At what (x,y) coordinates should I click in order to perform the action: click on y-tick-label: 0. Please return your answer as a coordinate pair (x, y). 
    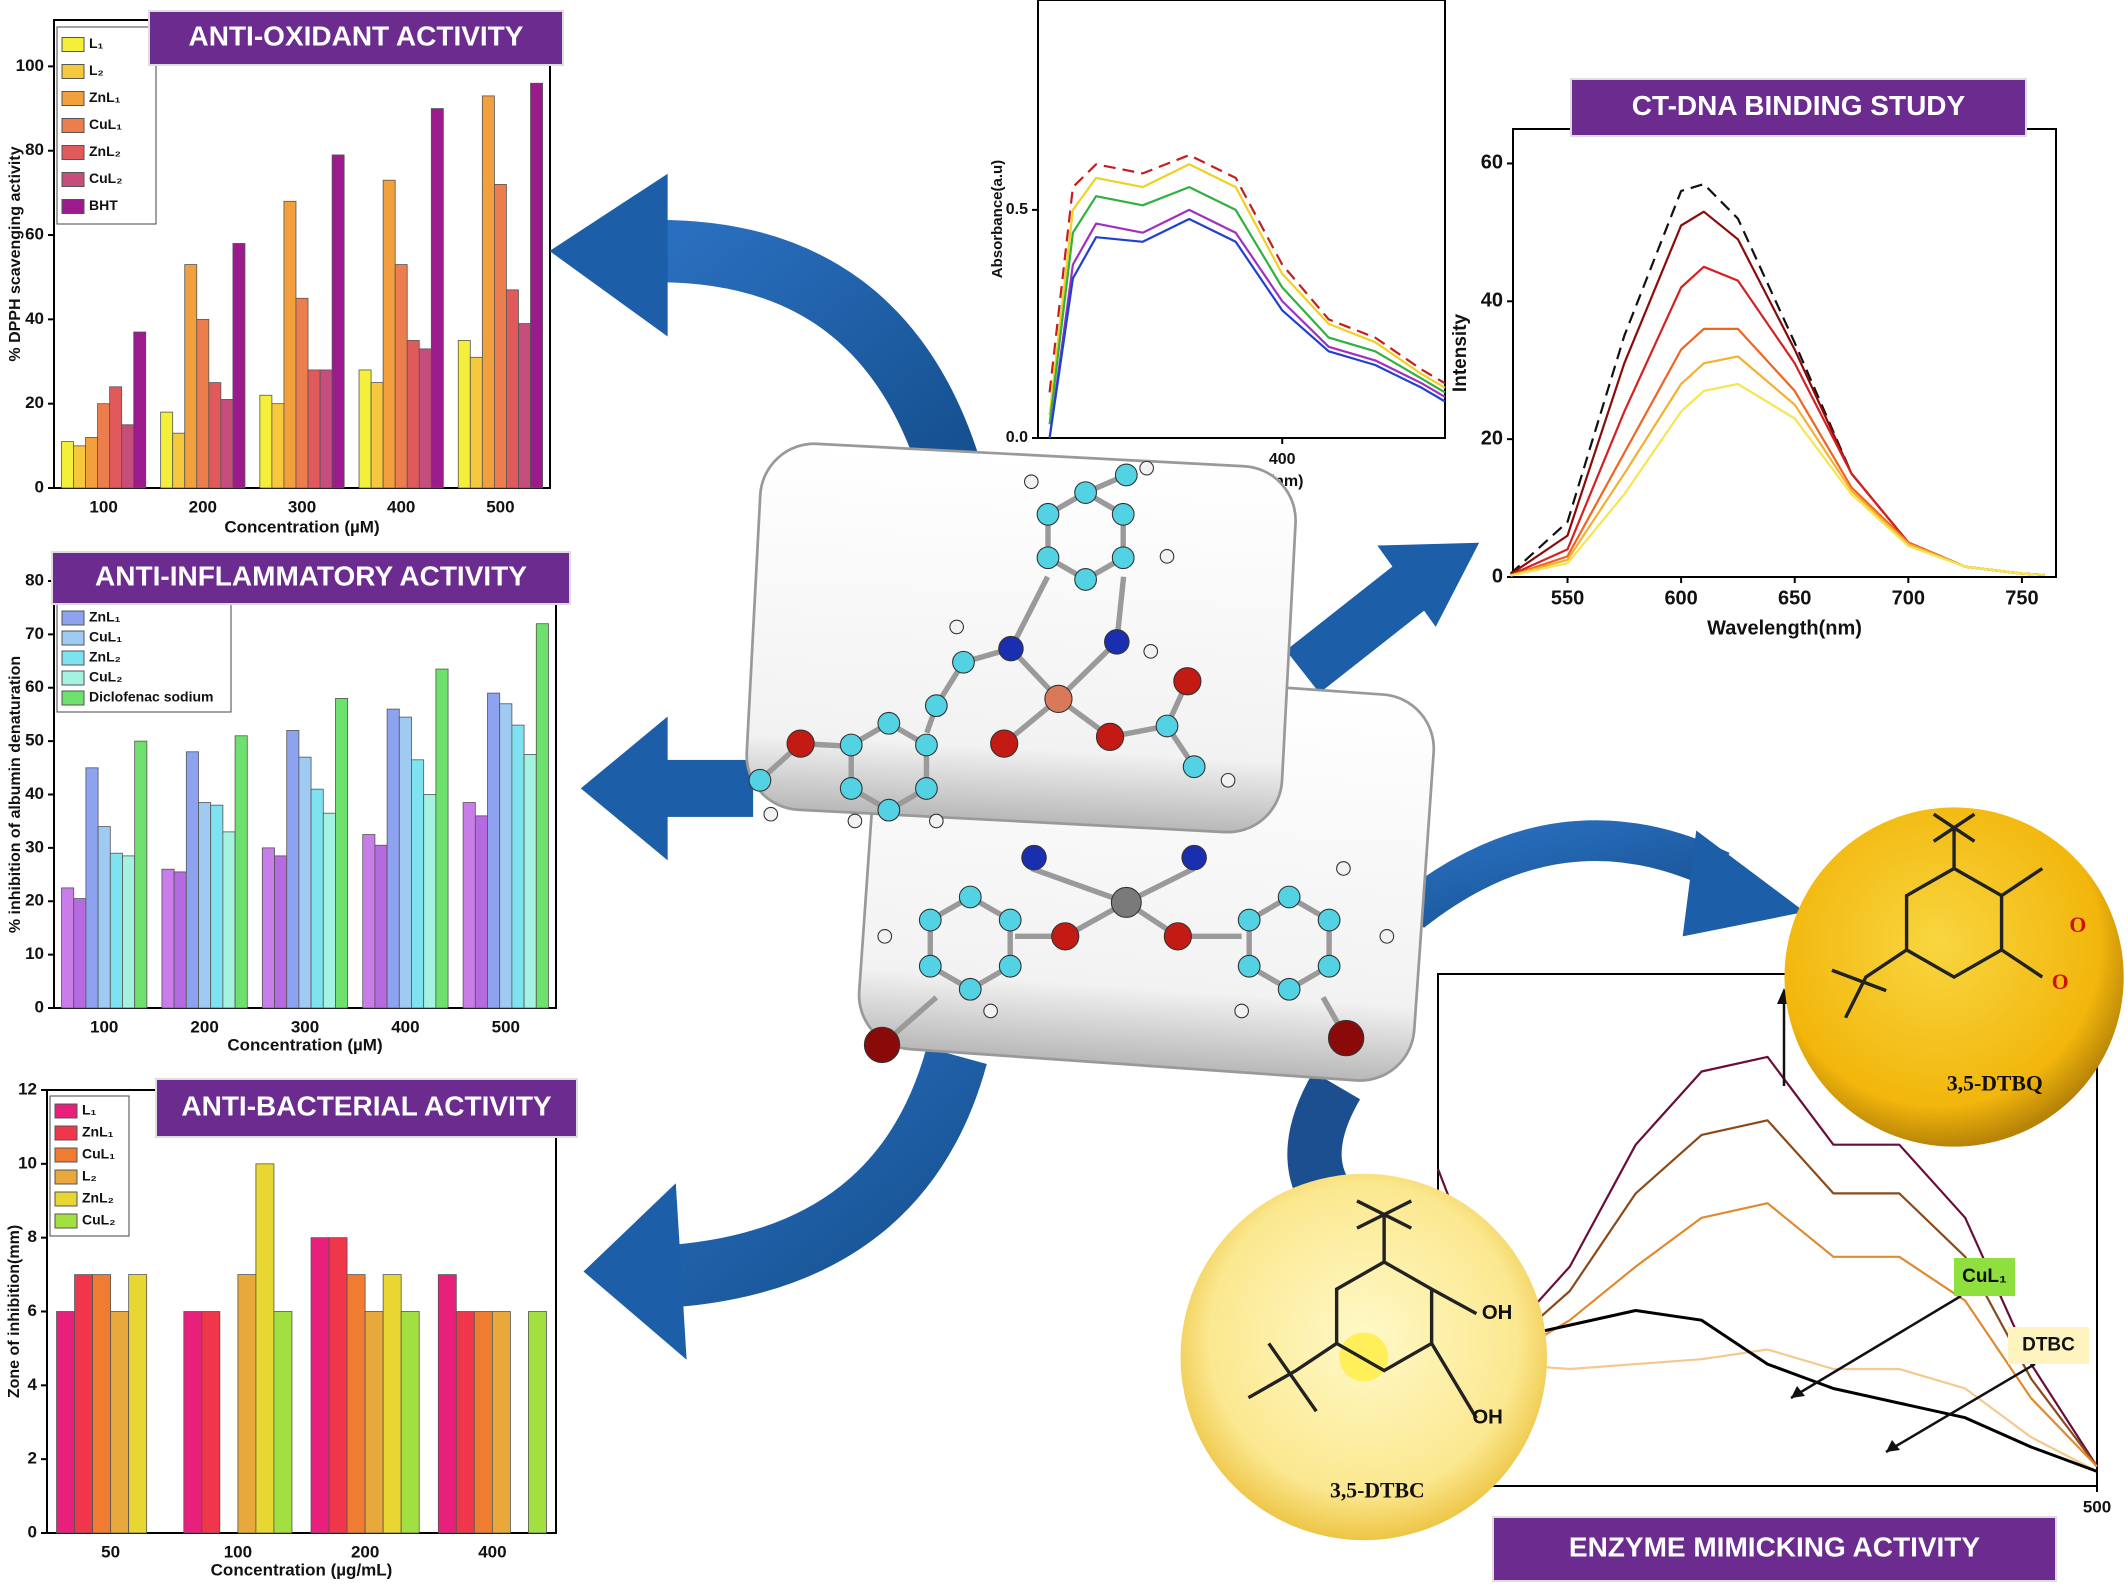
    Looking at the image, I should click on (39, 486).